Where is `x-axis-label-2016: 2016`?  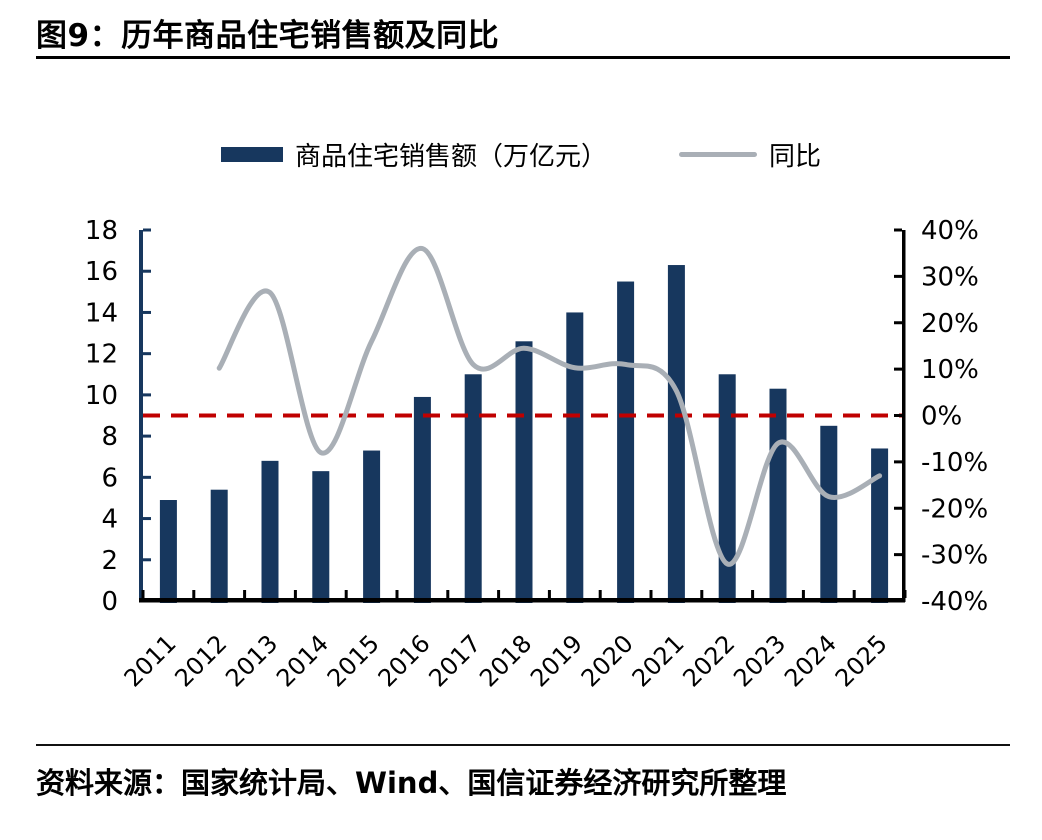 x-axis-label-2016: 2016 is located at coordinates (404, 660).